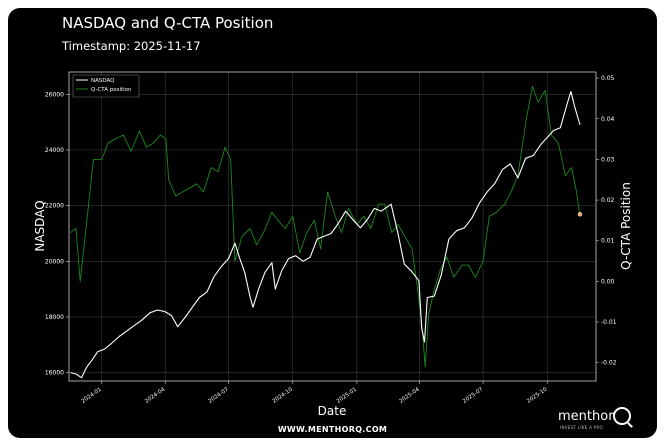  Describe the element at coordinates (54, 206) in the screenshot. I see `y-tick-label: 22000` at that location.